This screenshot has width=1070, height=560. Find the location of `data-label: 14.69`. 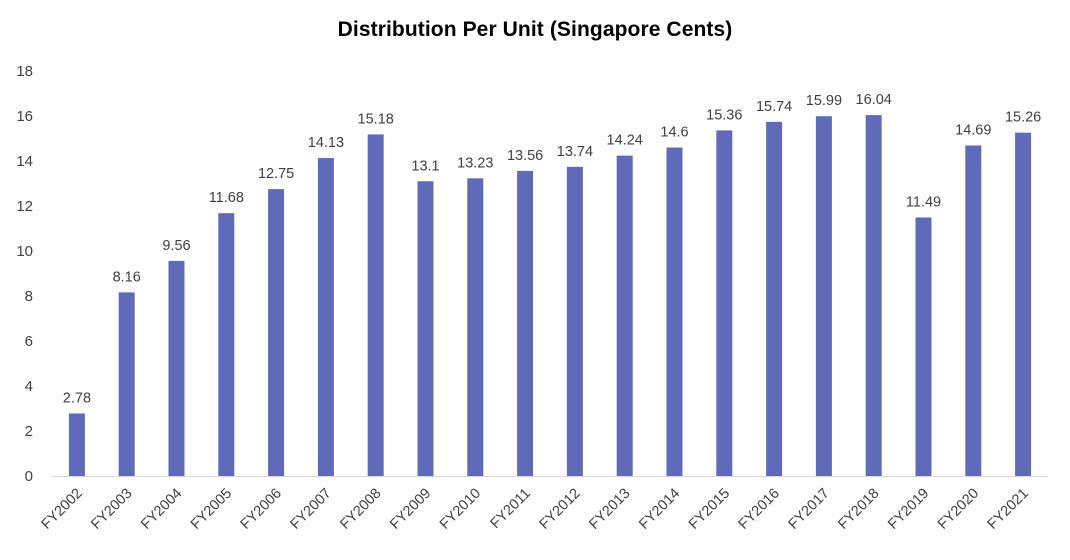

data-label: 14.69 is located at coordinates (973, 130).